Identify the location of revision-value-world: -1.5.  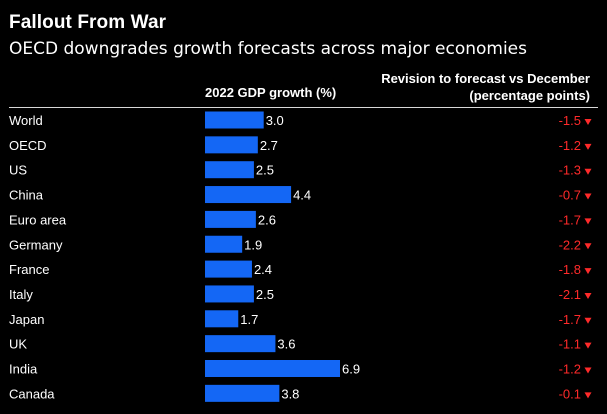
(570, 120).